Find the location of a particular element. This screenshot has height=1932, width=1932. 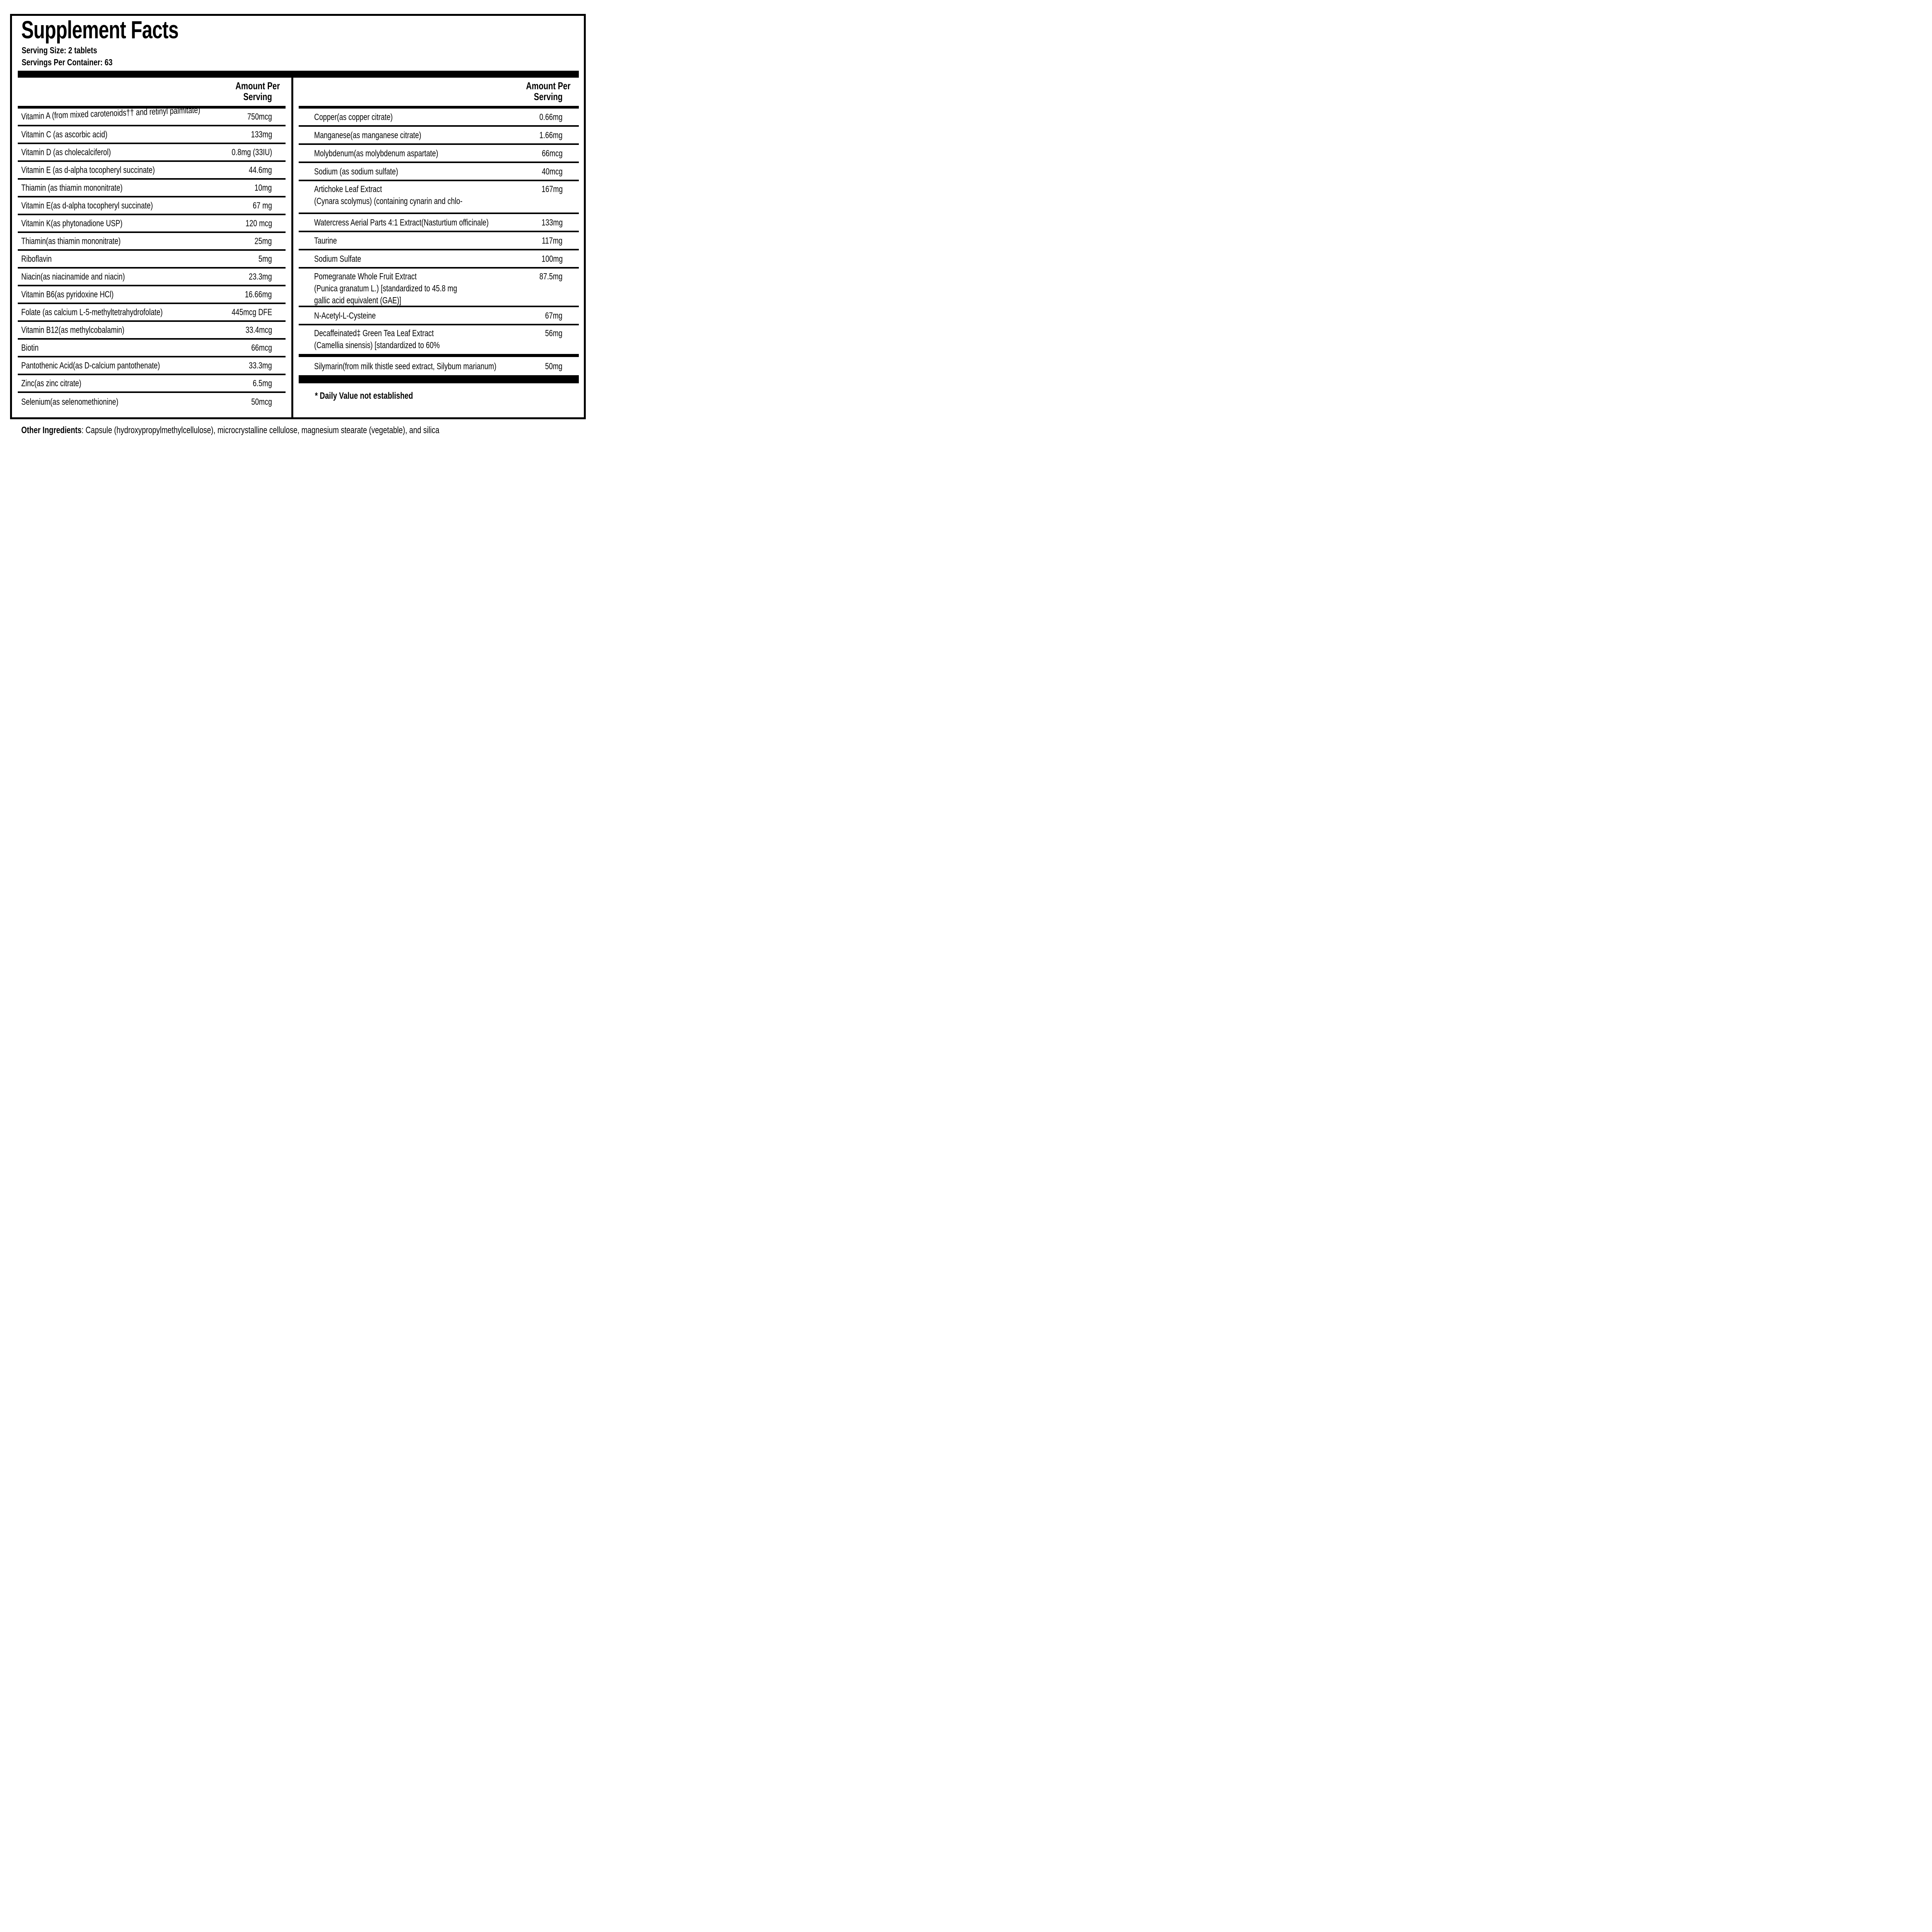

right-header-bar is located at coordinates (439, 108).